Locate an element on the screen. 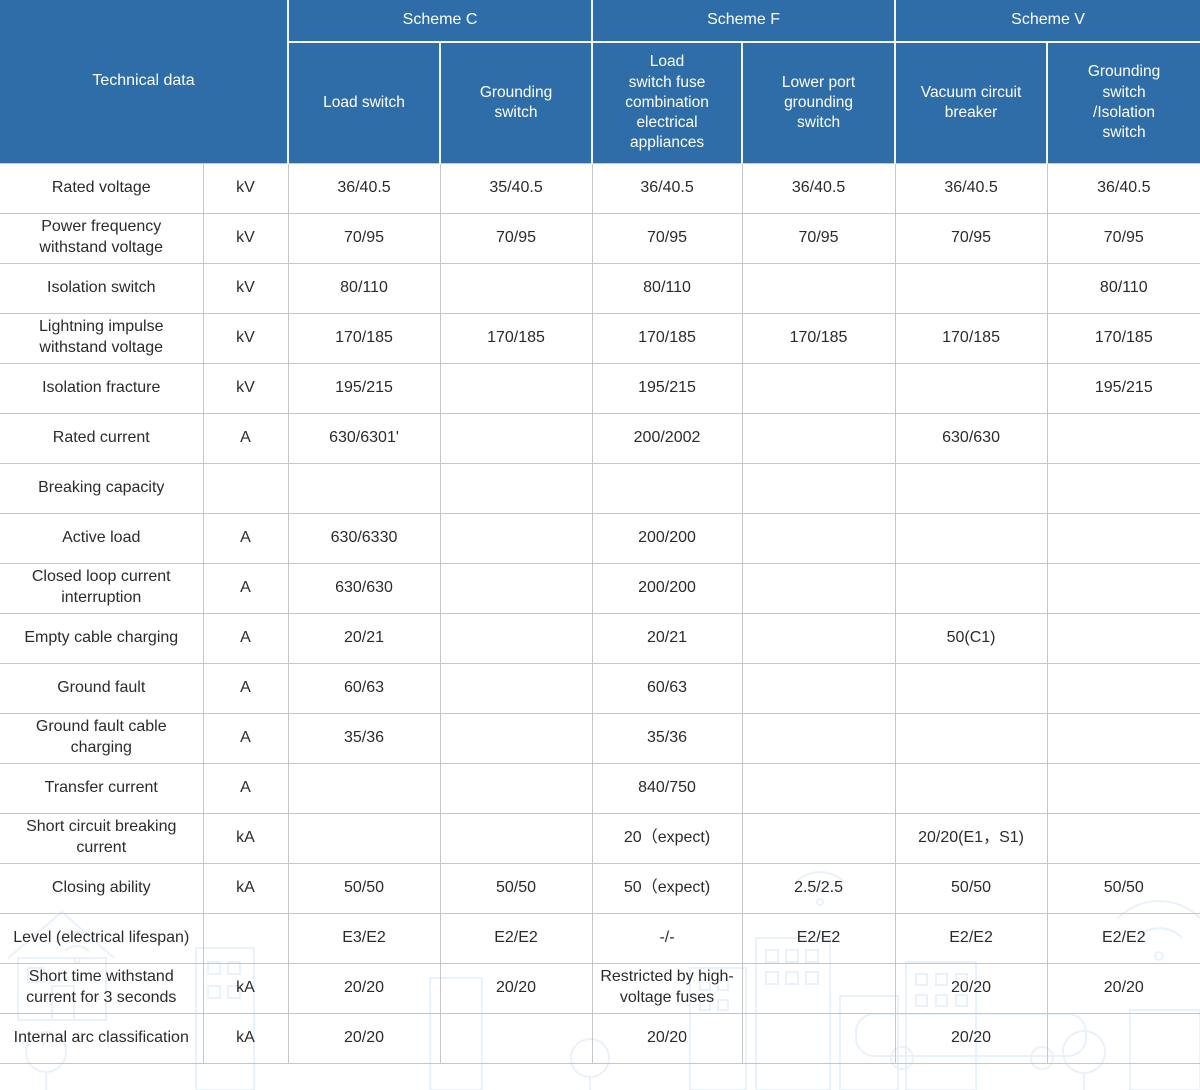  cell-value: 36/40.5 is located at coordinates (667, 188).